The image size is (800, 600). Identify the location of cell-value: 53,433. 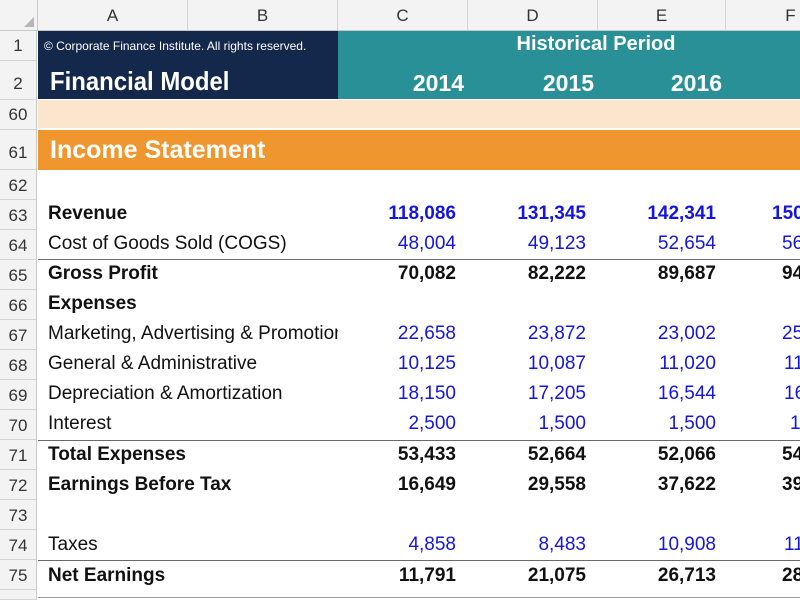
(426, 454).